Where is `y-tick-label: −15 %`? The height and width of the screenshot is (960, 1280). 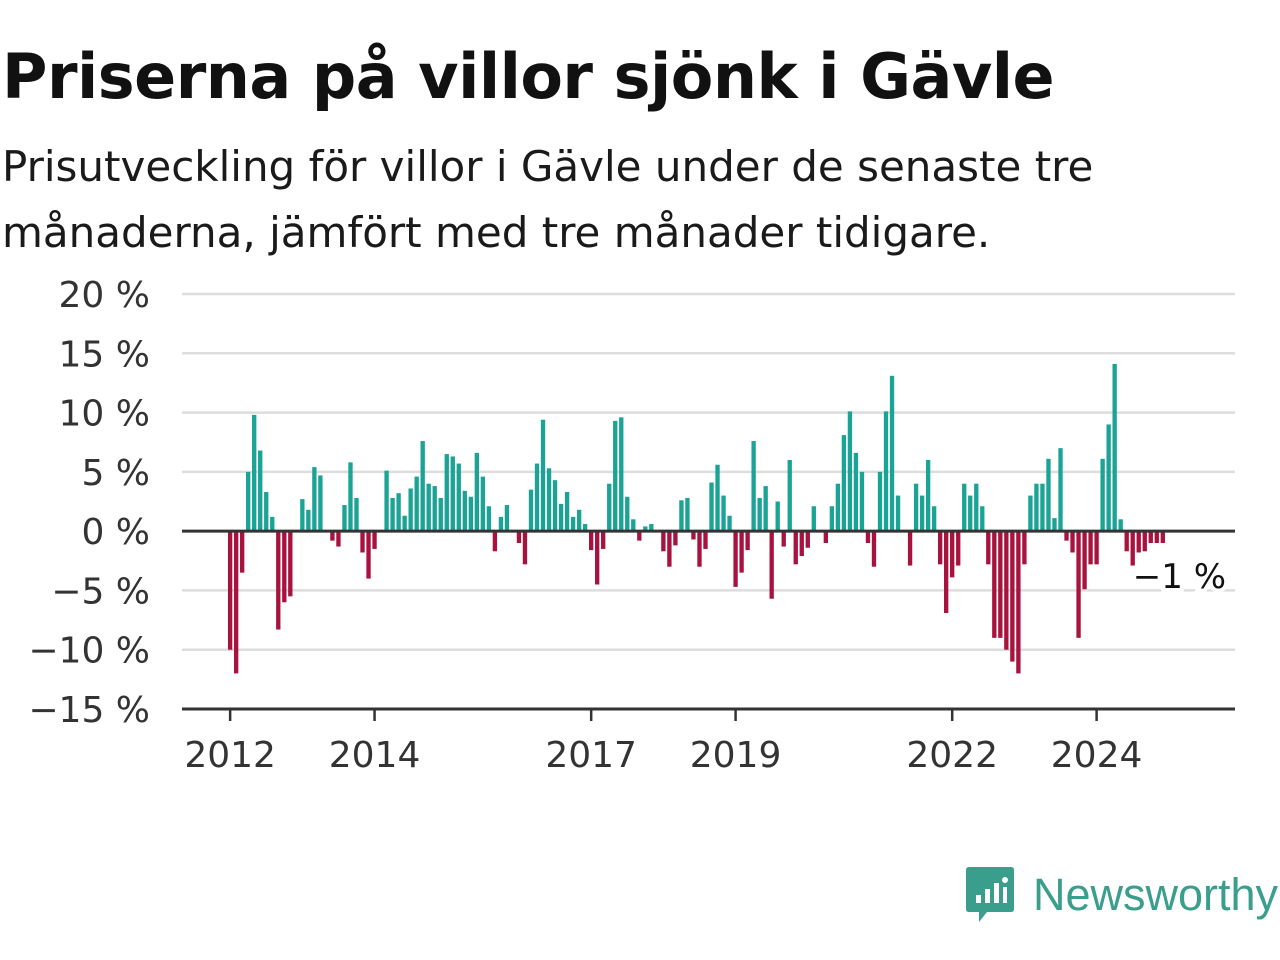 y-tick-label: −15 % is located at coordinates (89, 710).